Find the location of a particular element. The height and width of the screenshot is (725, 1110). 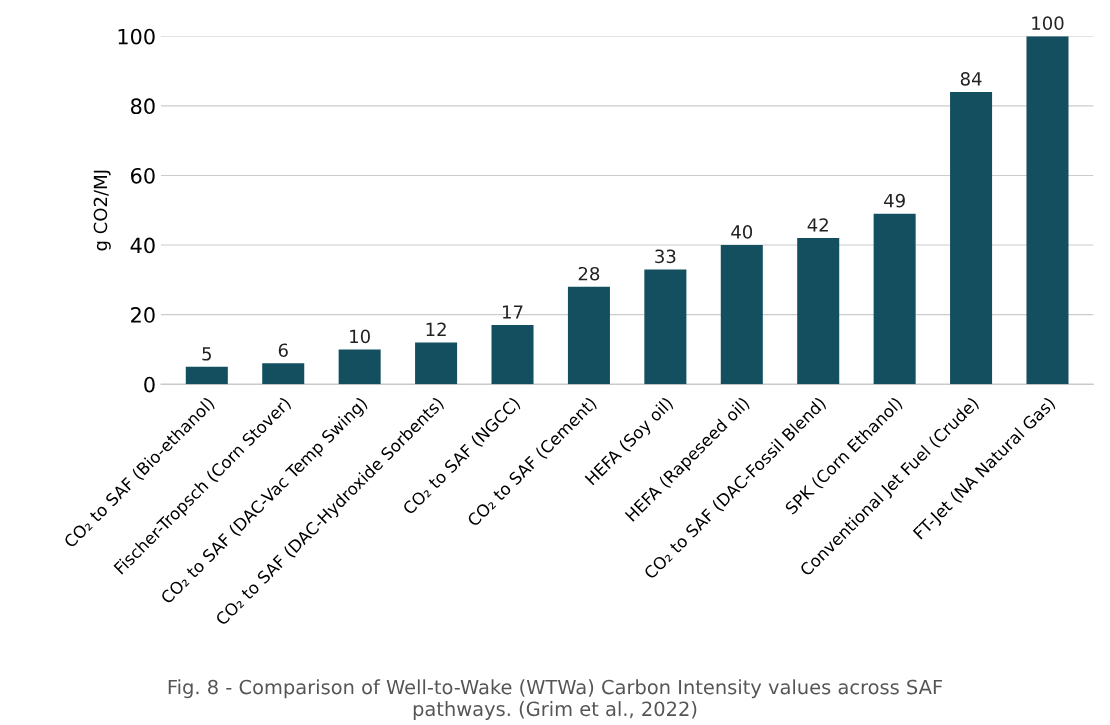

caption: Fig. 8 - Comparison of Well-to-Wake (WTWa) Carbon Intensity values across SAF pathways. (Grim et al., 2022) is located at coordinates (555, 699).